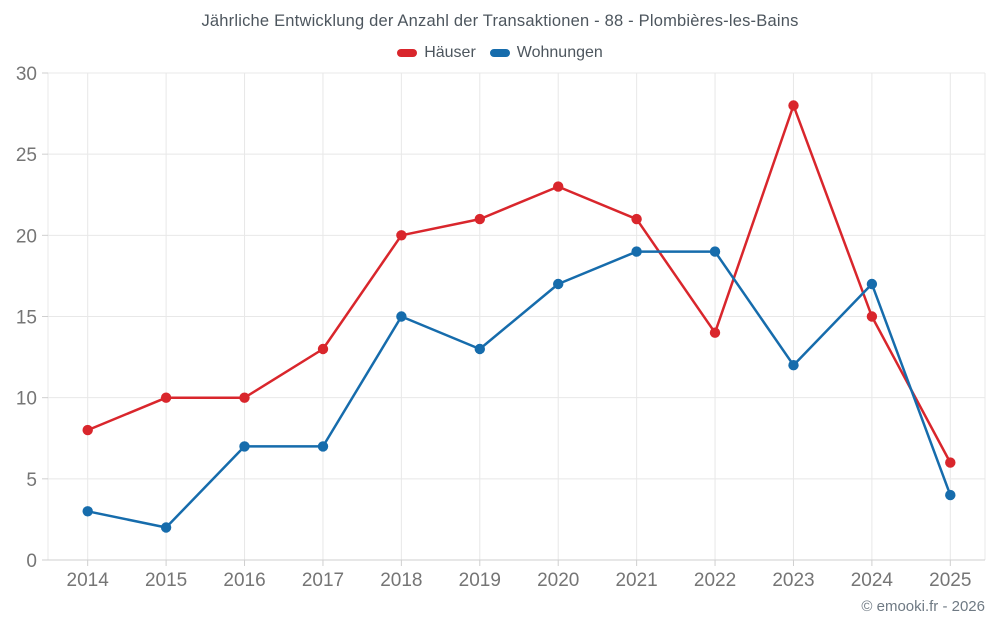  I want to click on legend-swatch-wohnungen-icon, so click(499, 53).